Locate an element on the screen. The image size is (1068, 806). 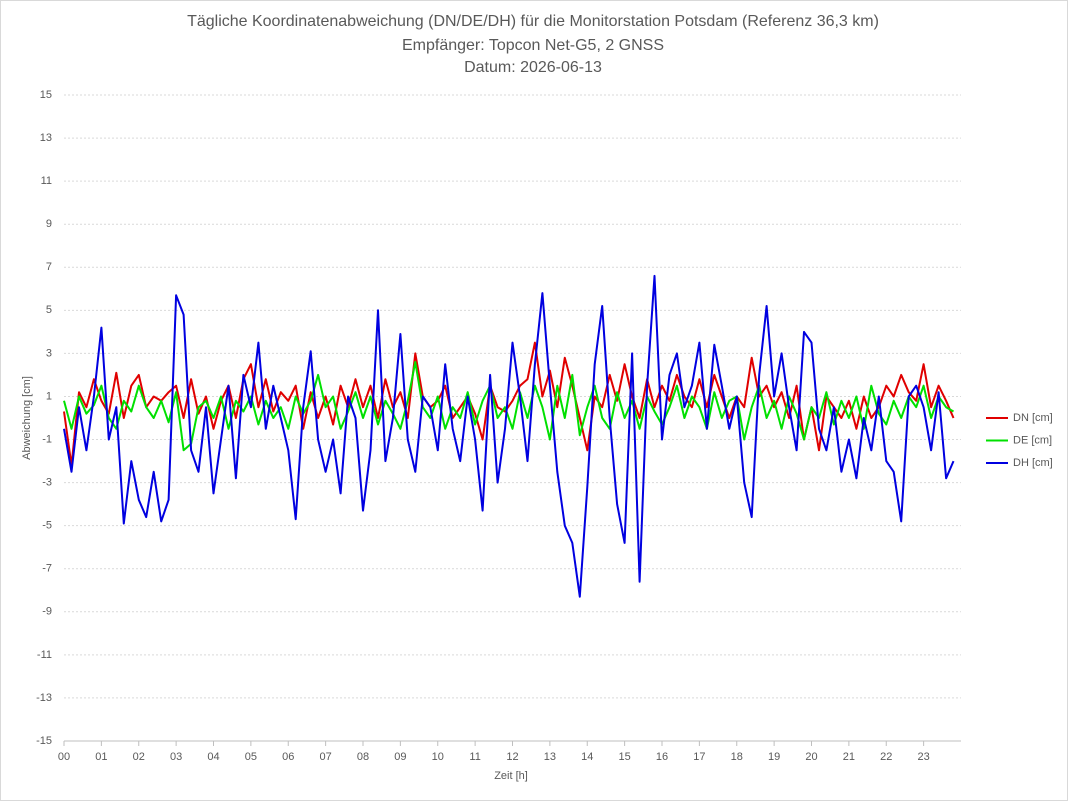
x-axis-label: Zeit [h] is located at coordinates (511, 776).